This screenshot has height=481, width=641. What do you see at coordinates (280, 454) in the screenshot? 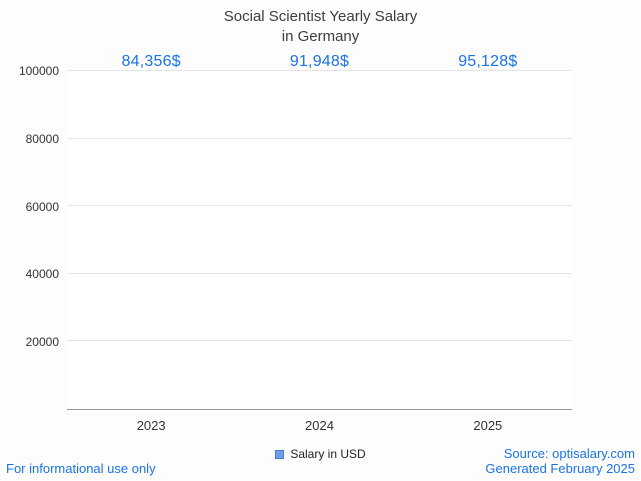
I see `legend-marker-icon` at bounding box center [280, 454].